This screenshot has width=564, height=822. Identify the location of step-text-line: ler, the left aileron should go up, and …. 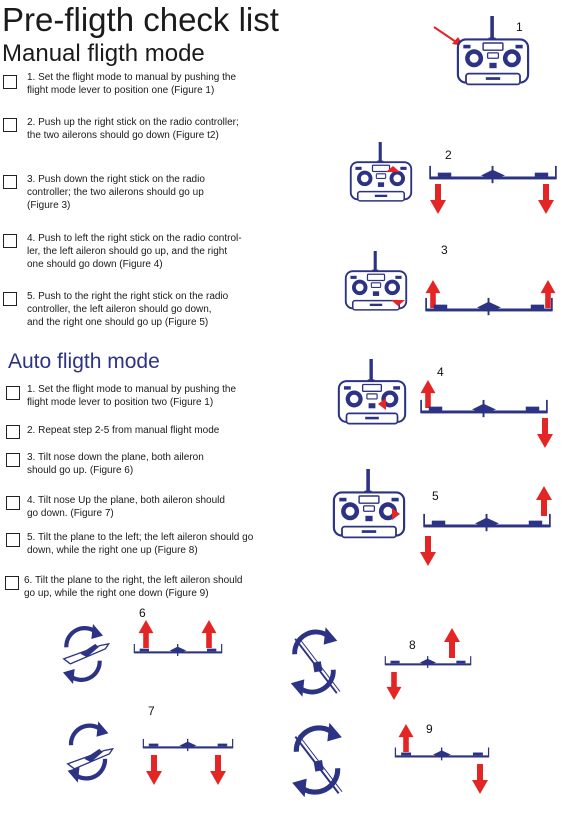
(127, 251).